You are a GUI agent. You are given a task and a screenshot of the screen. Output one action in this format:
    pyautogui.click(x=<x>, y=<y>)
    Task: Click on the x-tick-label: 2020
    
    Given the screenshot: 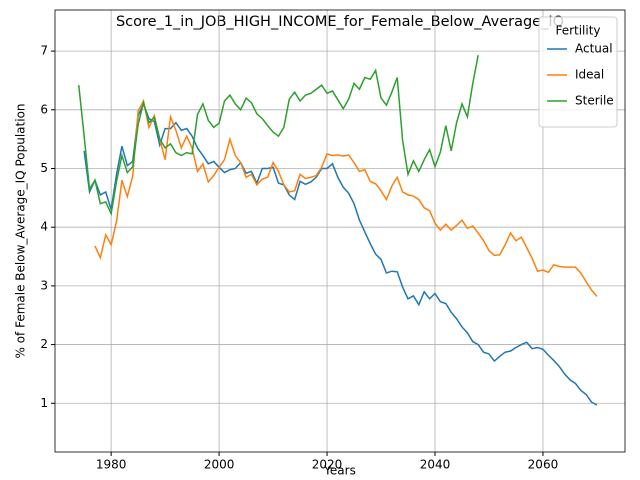 What is the action you would take?
    pyautogui.click(x=327, y=465)
    